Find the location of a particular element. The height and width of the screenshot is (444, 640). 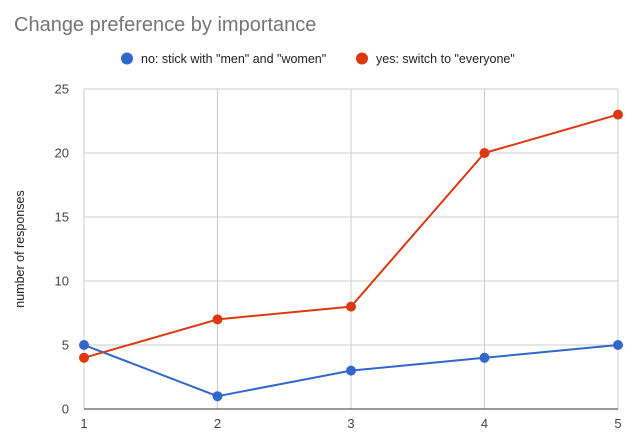

x-tick-label: 3 is located at coordinates (350, 423).